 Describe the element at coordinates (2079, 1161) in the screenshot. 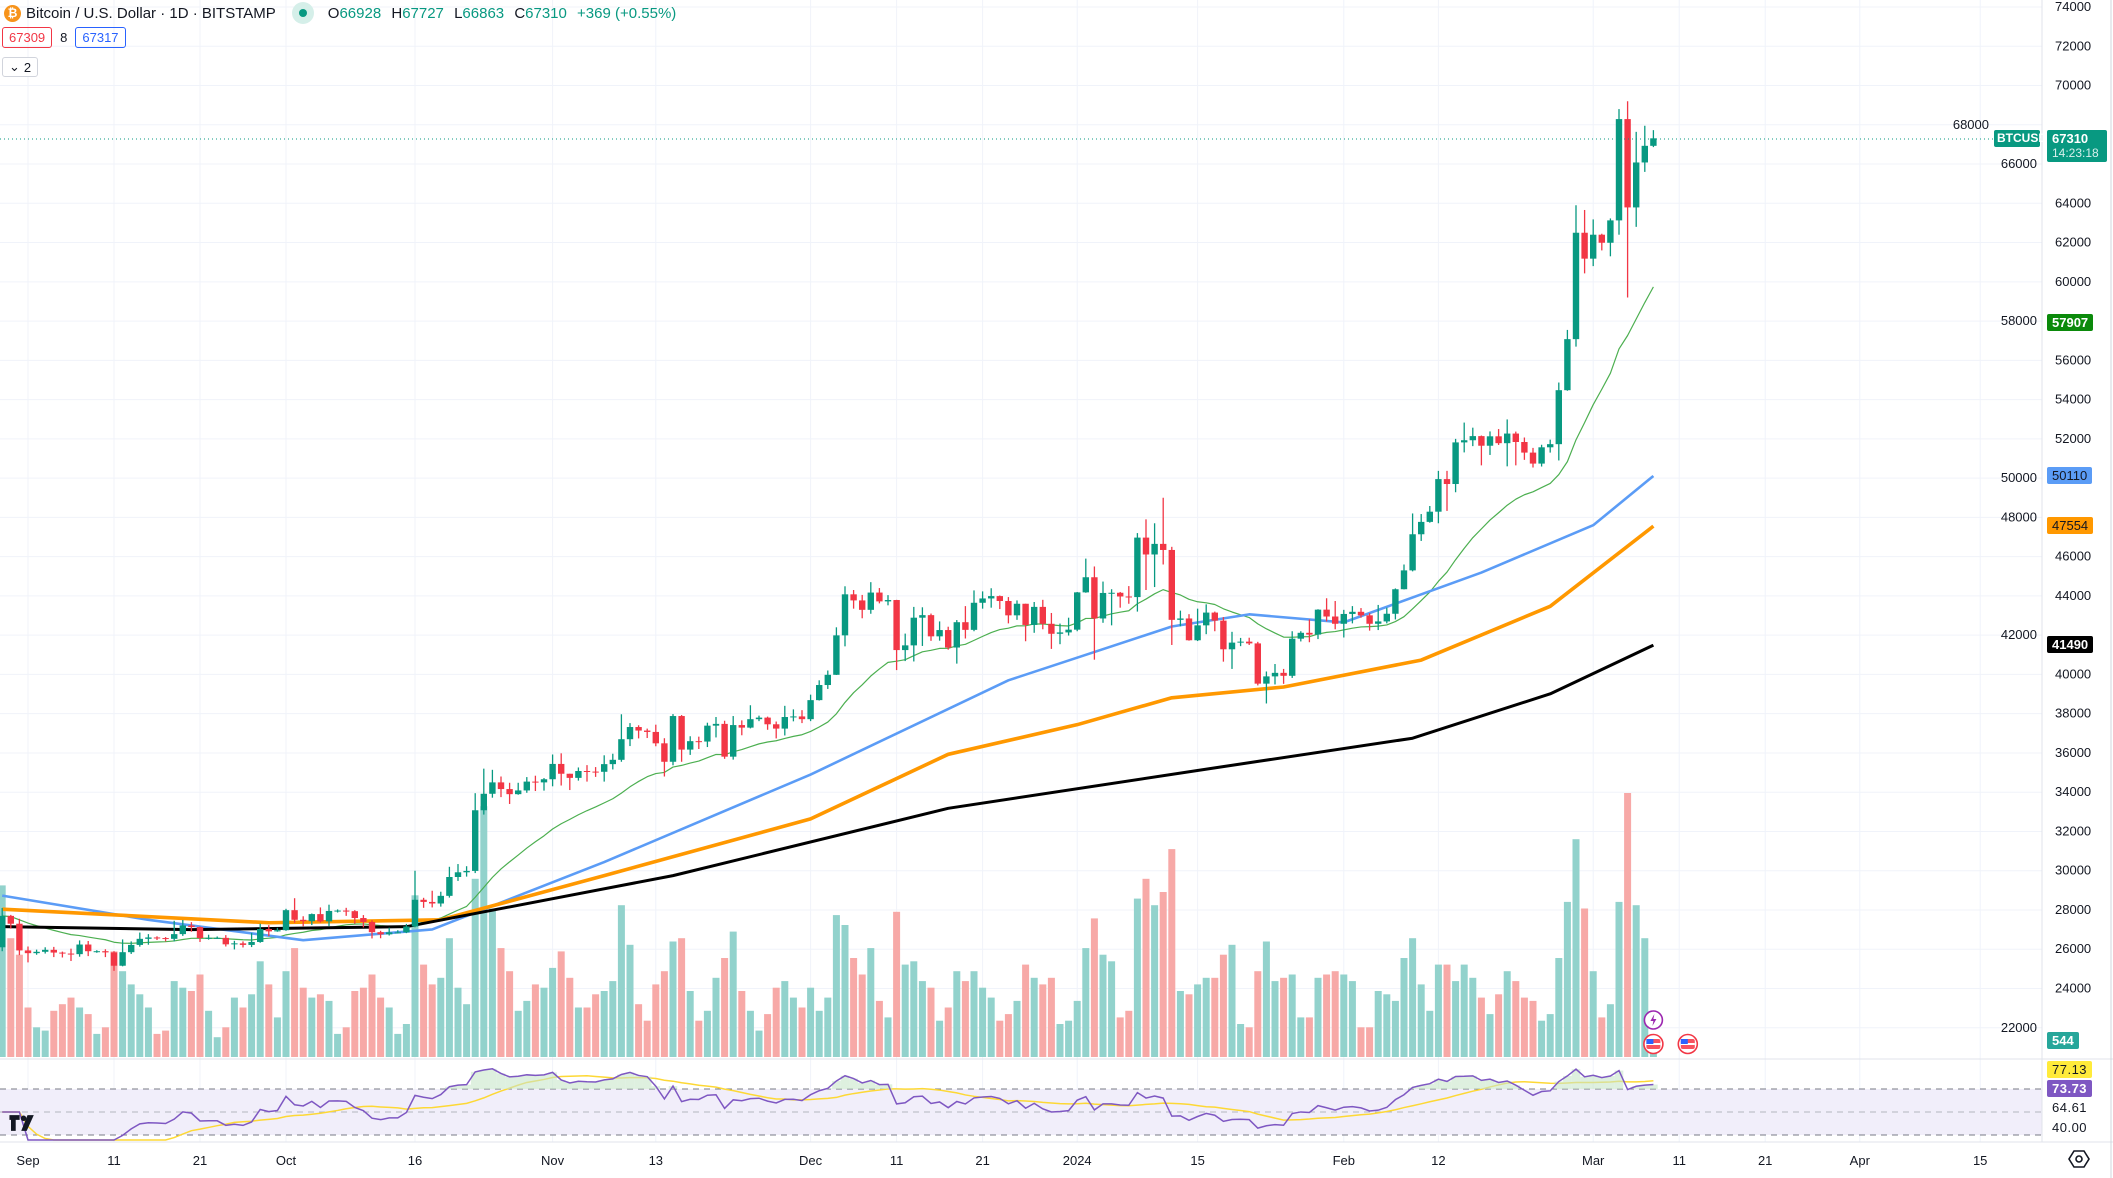

I see `settings-gear-icon` at that location.